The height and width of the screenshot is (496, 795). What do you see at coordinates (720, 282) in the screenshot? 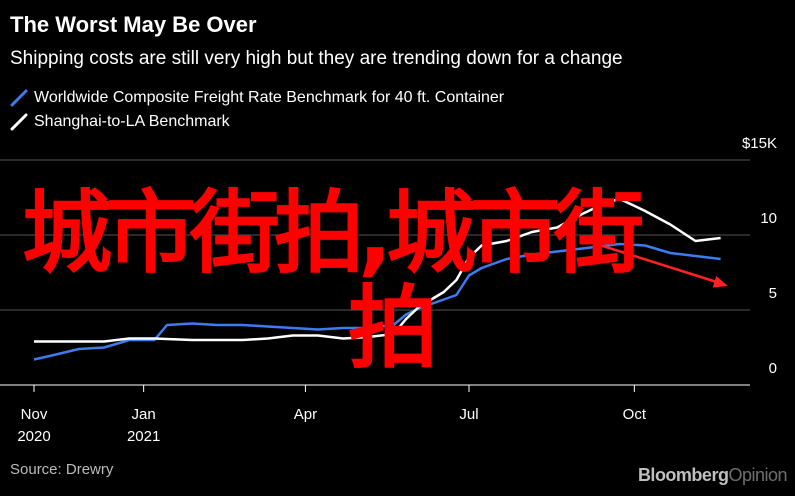
I see `annotation-arrow-head` at bounding box center [720, 282].